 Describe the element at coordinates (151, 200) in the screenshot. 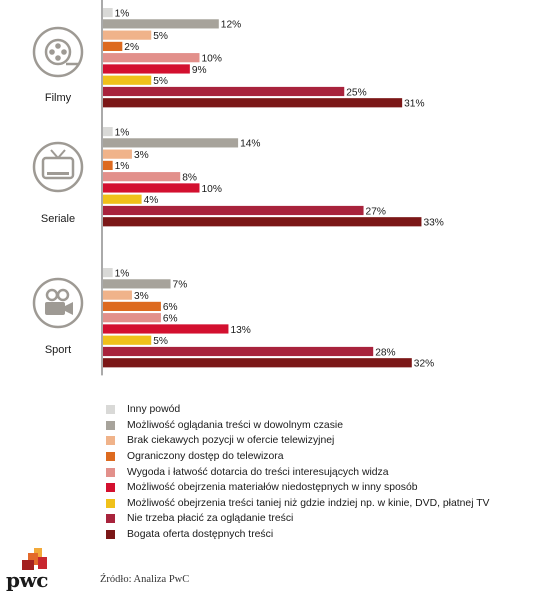

I see `bar-value-label: 4%` at that location.